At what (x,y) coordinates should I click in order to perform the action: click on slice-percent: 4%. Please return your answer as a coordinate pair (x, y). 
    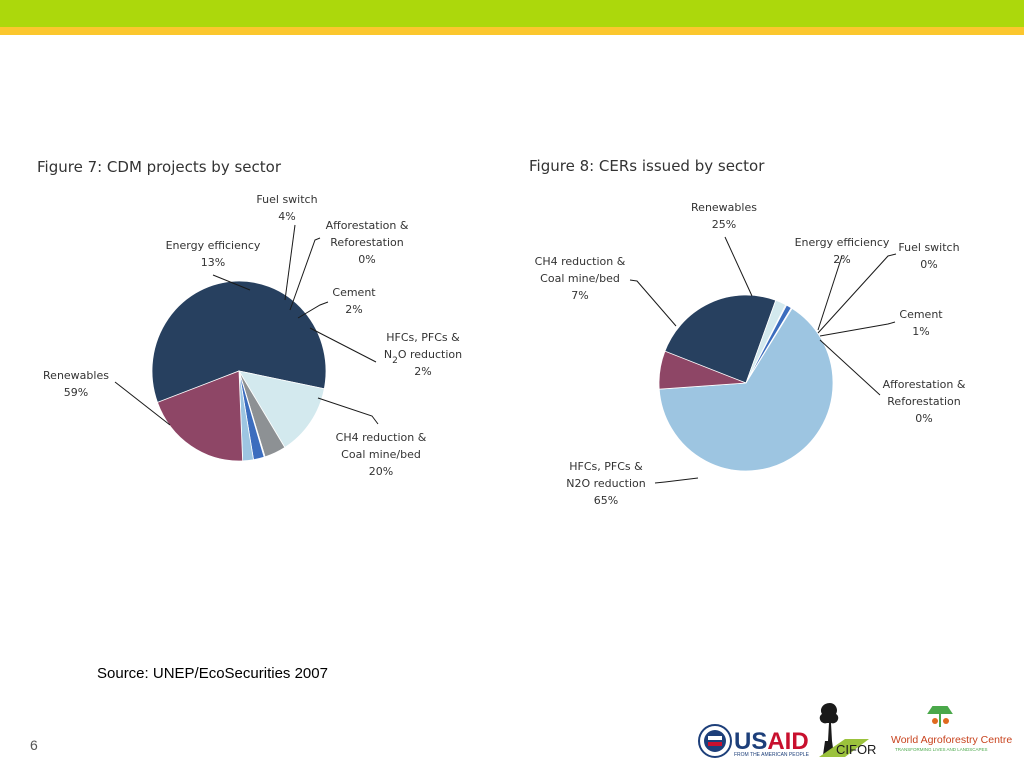
    Looking at the image, I should click on (286, 216).